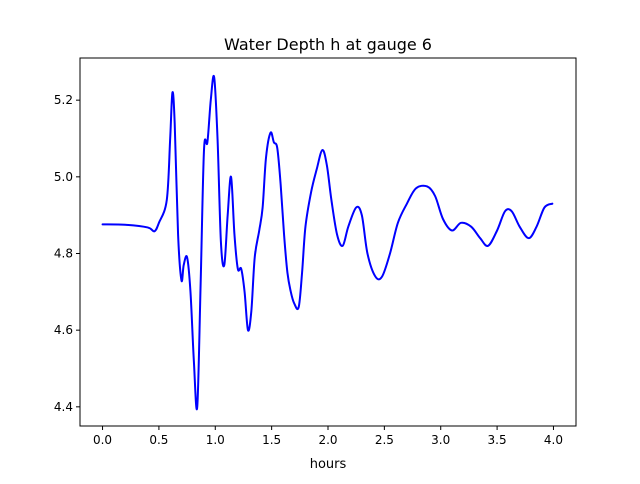 The image size is (640, 484). What do you see at coordinates (158, 440) in the screenshot?
I see `x-tick-label: 0.5` at bounding box center [158, 440].